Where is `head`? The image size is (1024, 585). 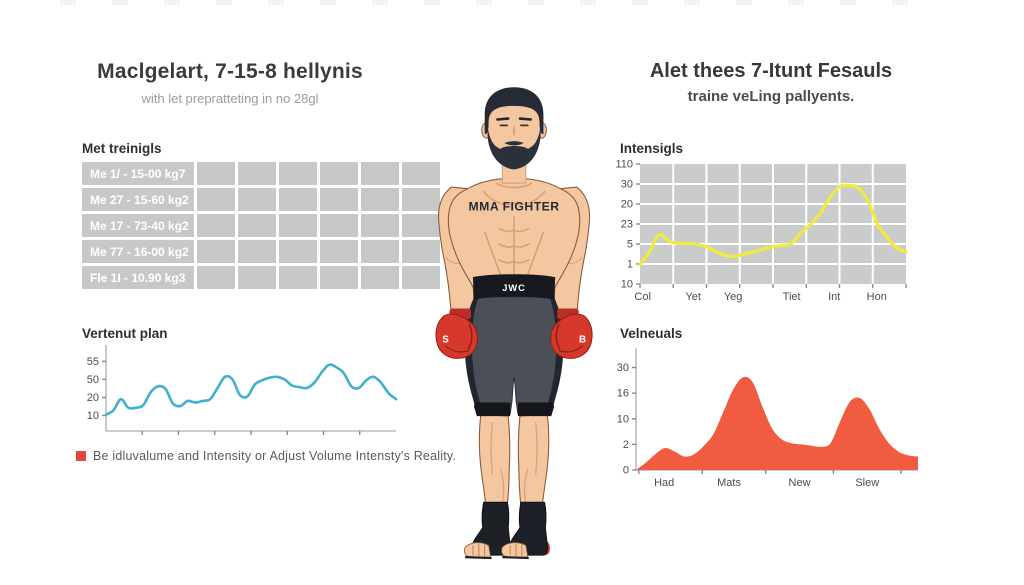 head is located at coordinates (514, 128).